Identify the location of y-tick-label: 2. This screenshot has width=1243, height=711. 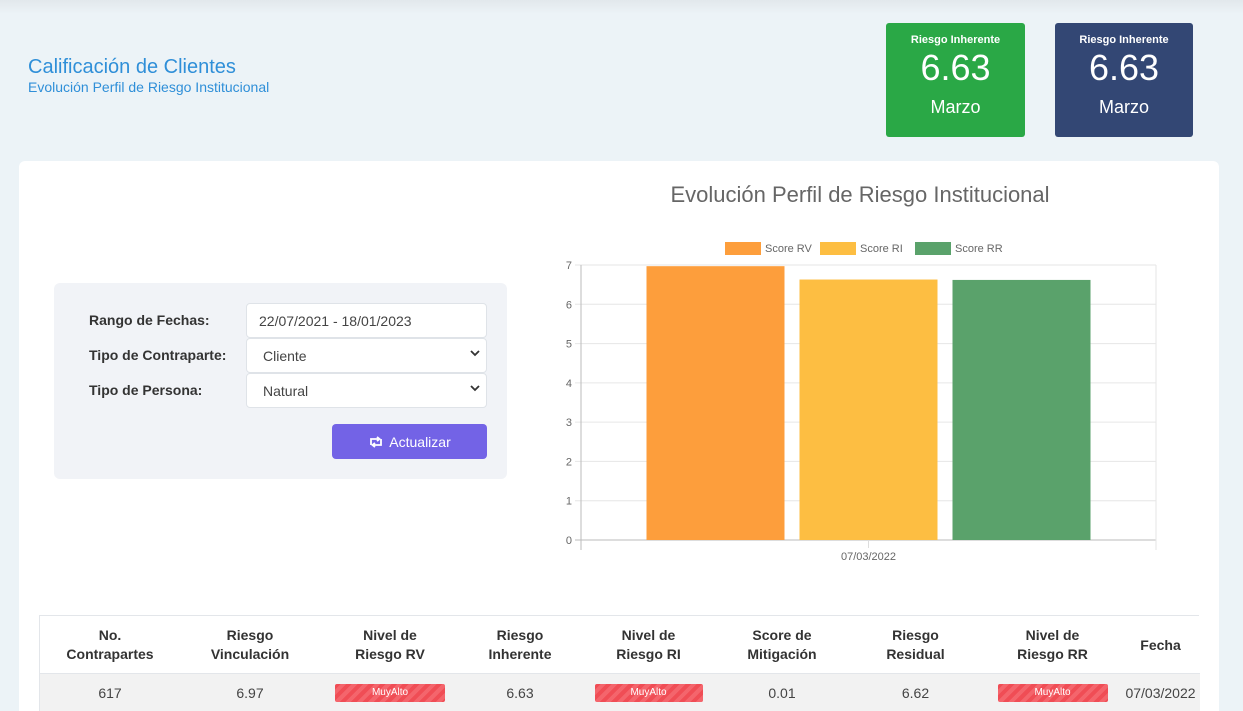
(569, 462).